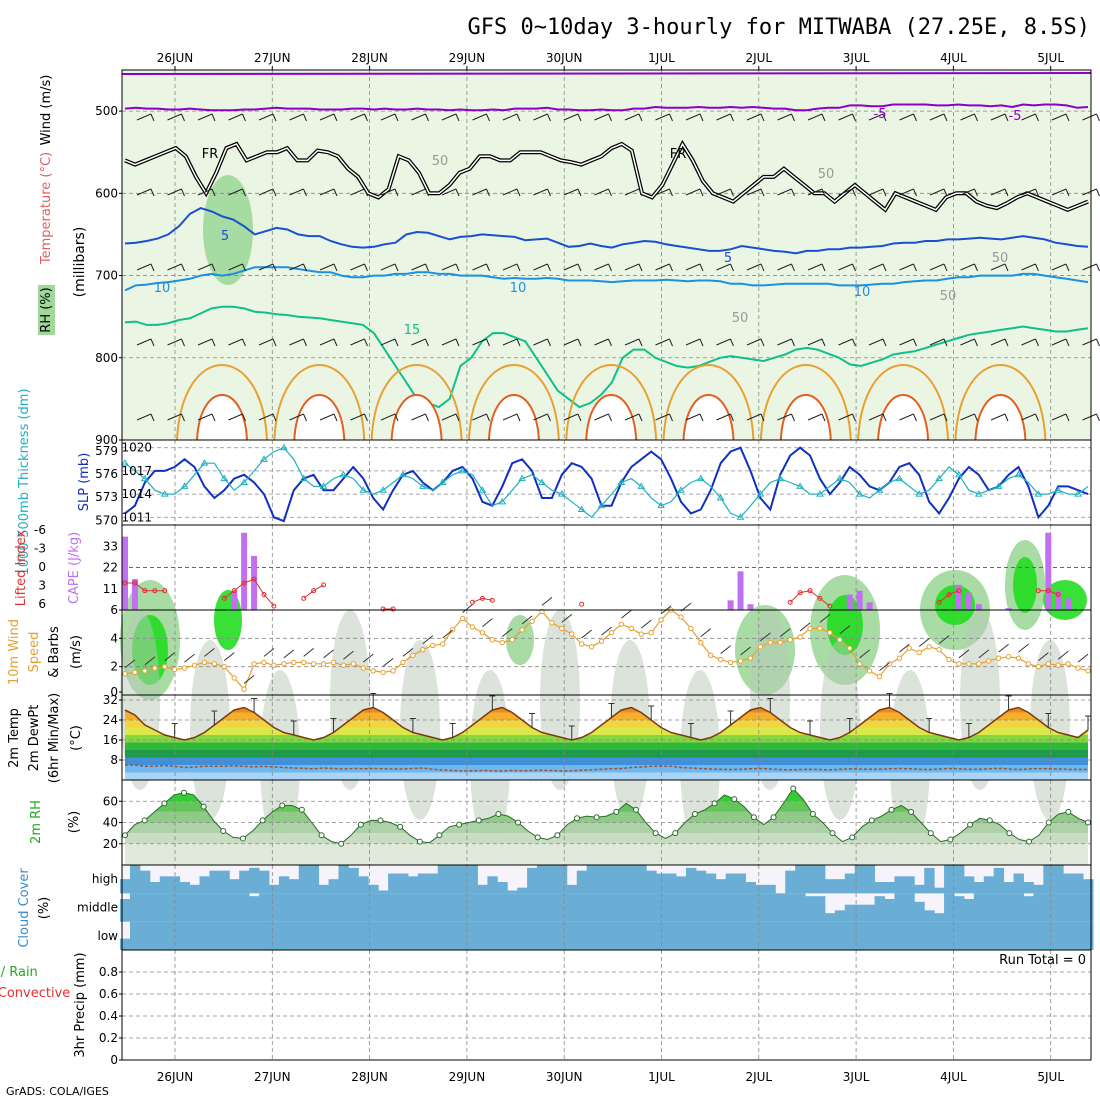 The width and height of the screenshot is (1100, 1100). I want to click on precip-tick: 0.8, so click(108, 972).